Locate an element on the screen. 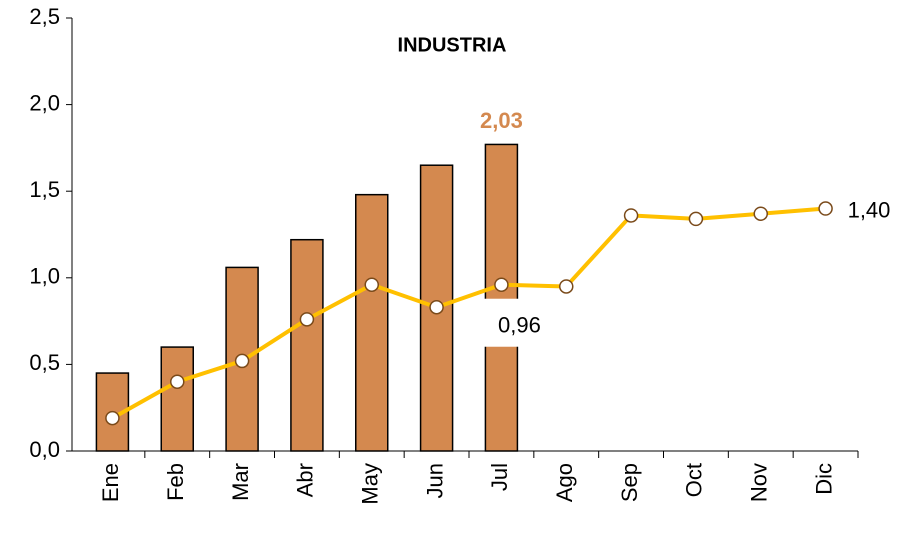 This screenshot has width=906, height=538. x-tick-label: Ene is located at coordinates (110, 482).